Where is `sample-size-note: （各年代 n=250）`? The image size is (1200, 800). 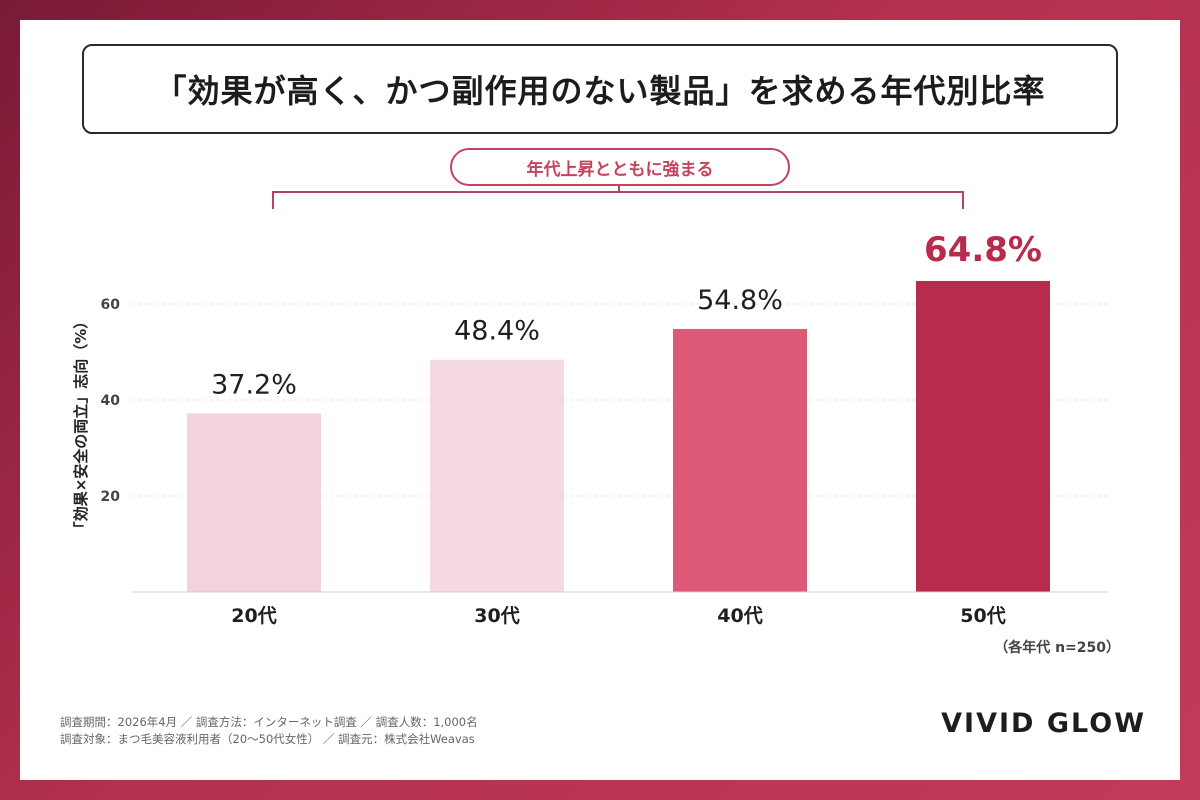
sample-size-note: （各年代 n=250） is located at coordinates (1057, 647).